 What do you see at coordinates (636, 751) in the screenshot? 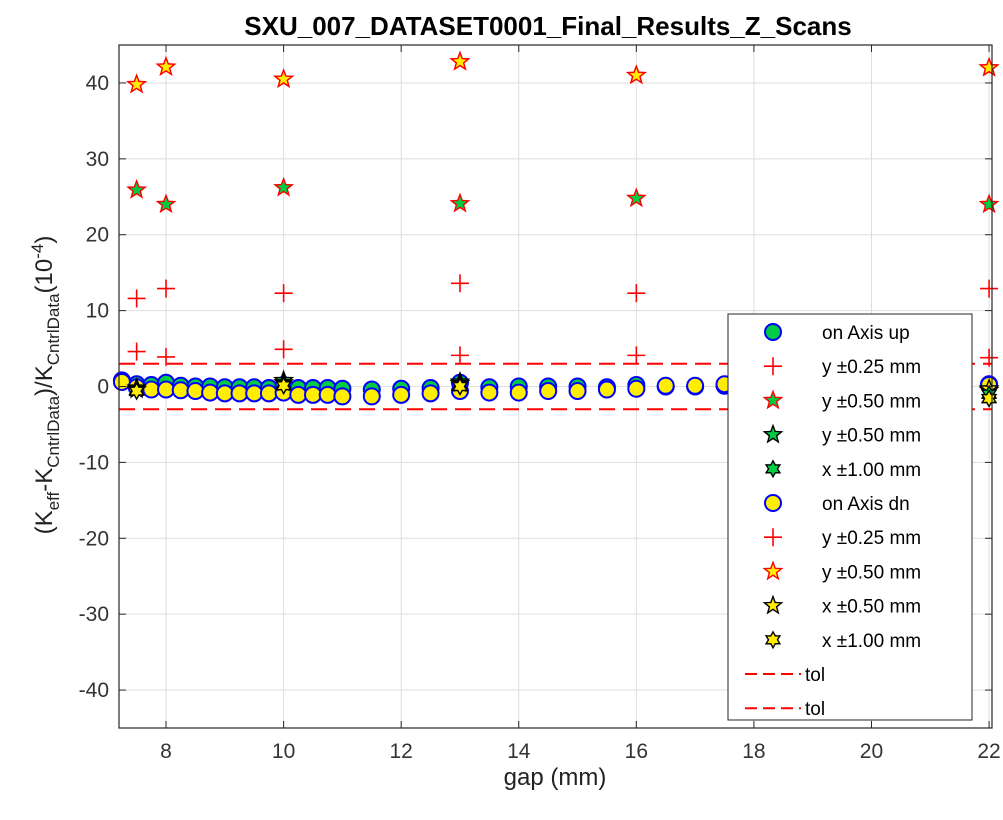
I see `x-tick-label: 16` at bounding box center [636, 751].